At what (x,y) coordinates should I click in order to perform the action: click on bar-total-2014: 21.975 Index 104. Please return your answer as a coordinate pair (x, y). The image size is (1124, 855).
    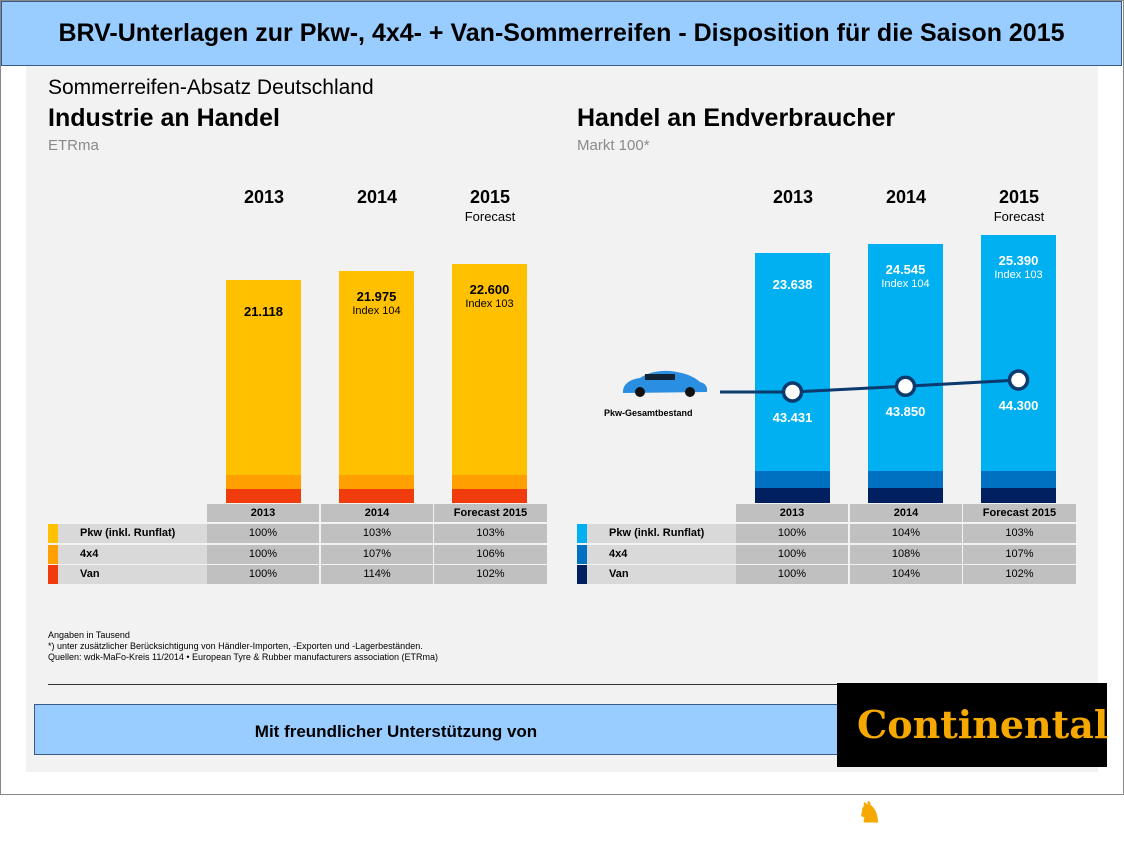
    Looking at the image, I should click on (376, 387).